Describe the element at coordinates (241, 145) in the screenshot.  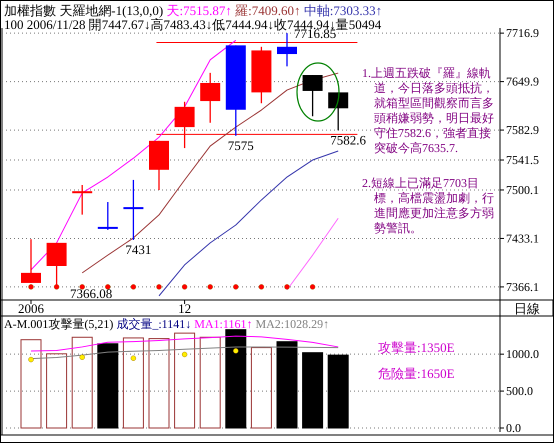
I see `annotation: 7575` at that location.